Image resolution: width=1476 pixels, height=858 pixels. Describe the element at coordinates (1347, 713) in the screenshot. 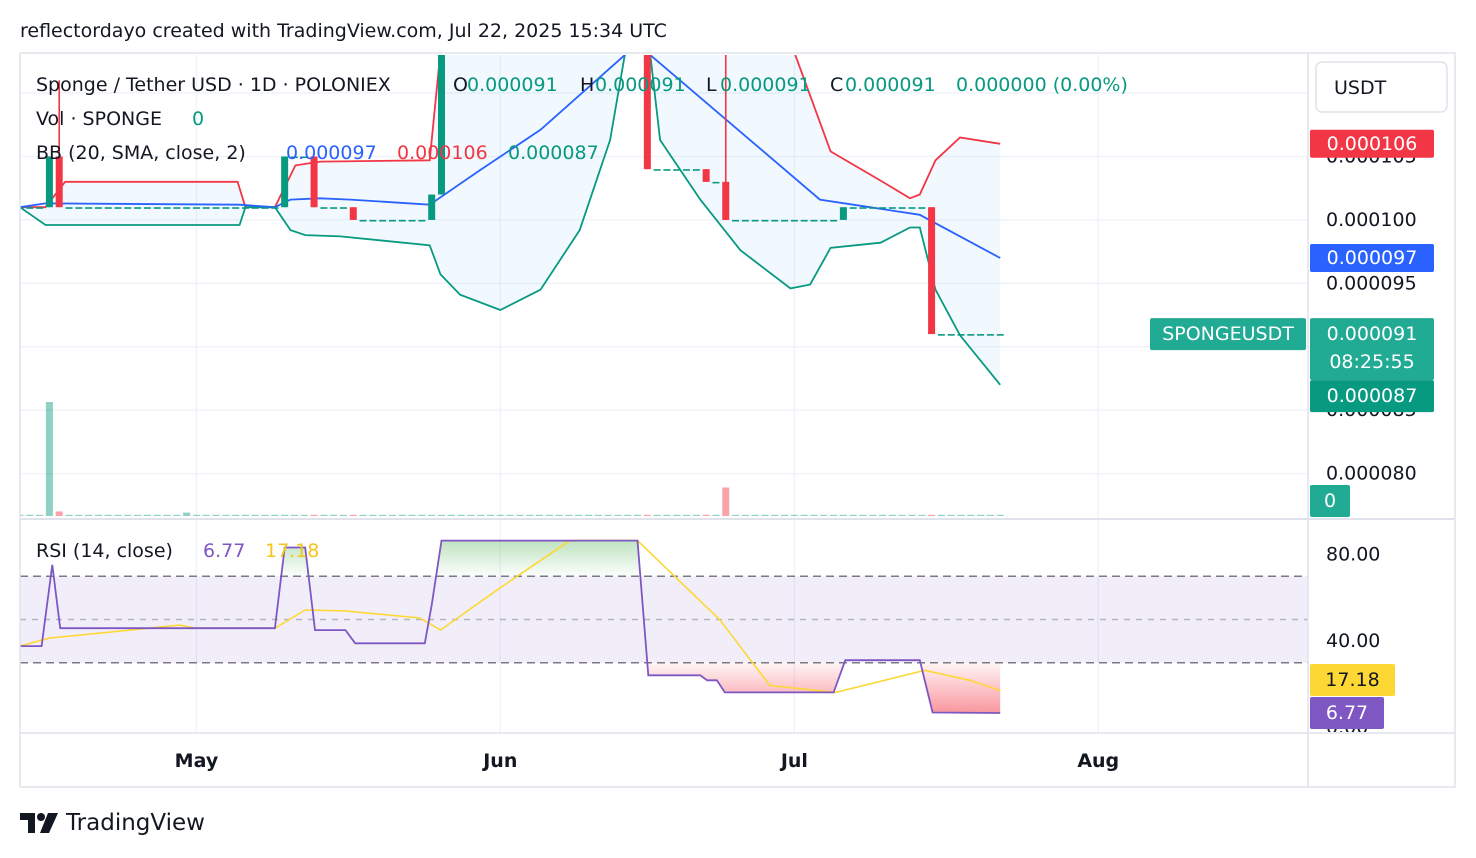

I see `price-label: 6.77` at that location.